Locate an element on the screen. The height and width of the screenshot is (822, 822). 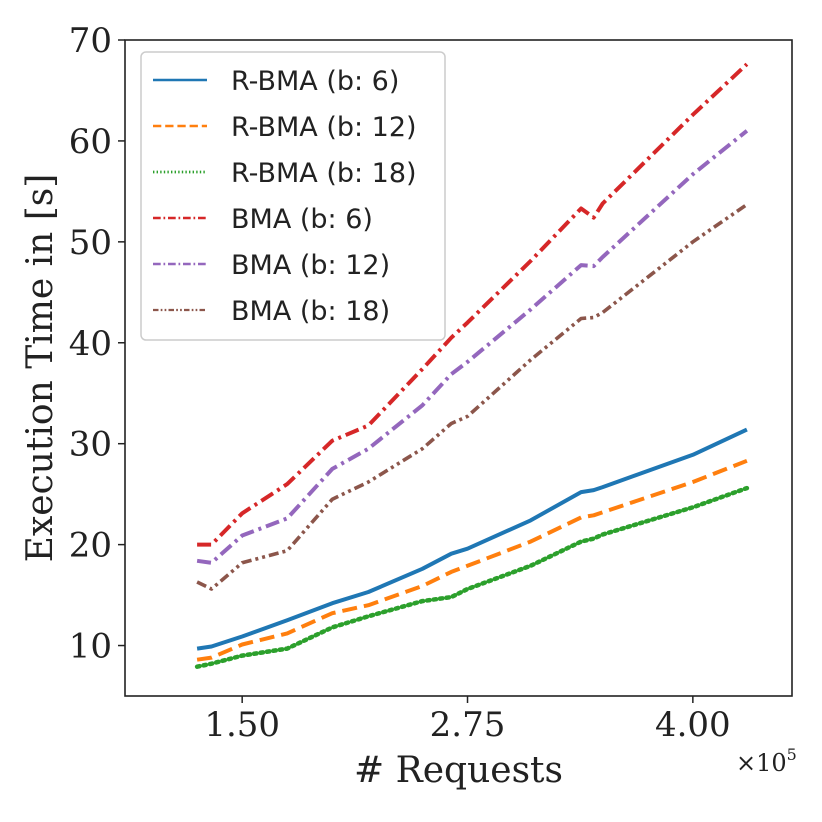
y-tick-label: 40 is located at coordinates (90, 344).